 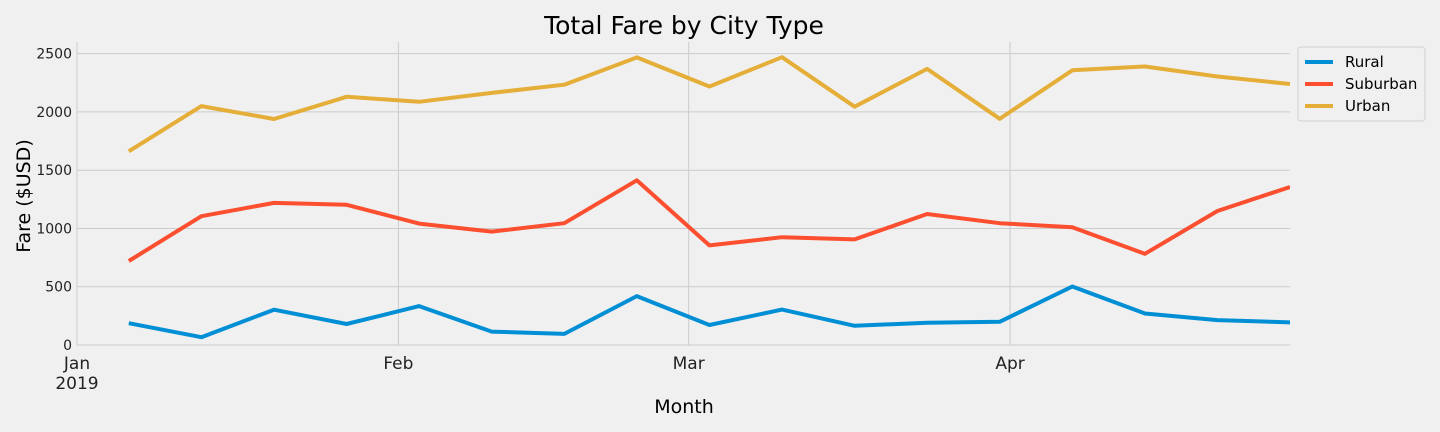 I want to click on y-tick-label: 1500, so click(x=54, y=171).